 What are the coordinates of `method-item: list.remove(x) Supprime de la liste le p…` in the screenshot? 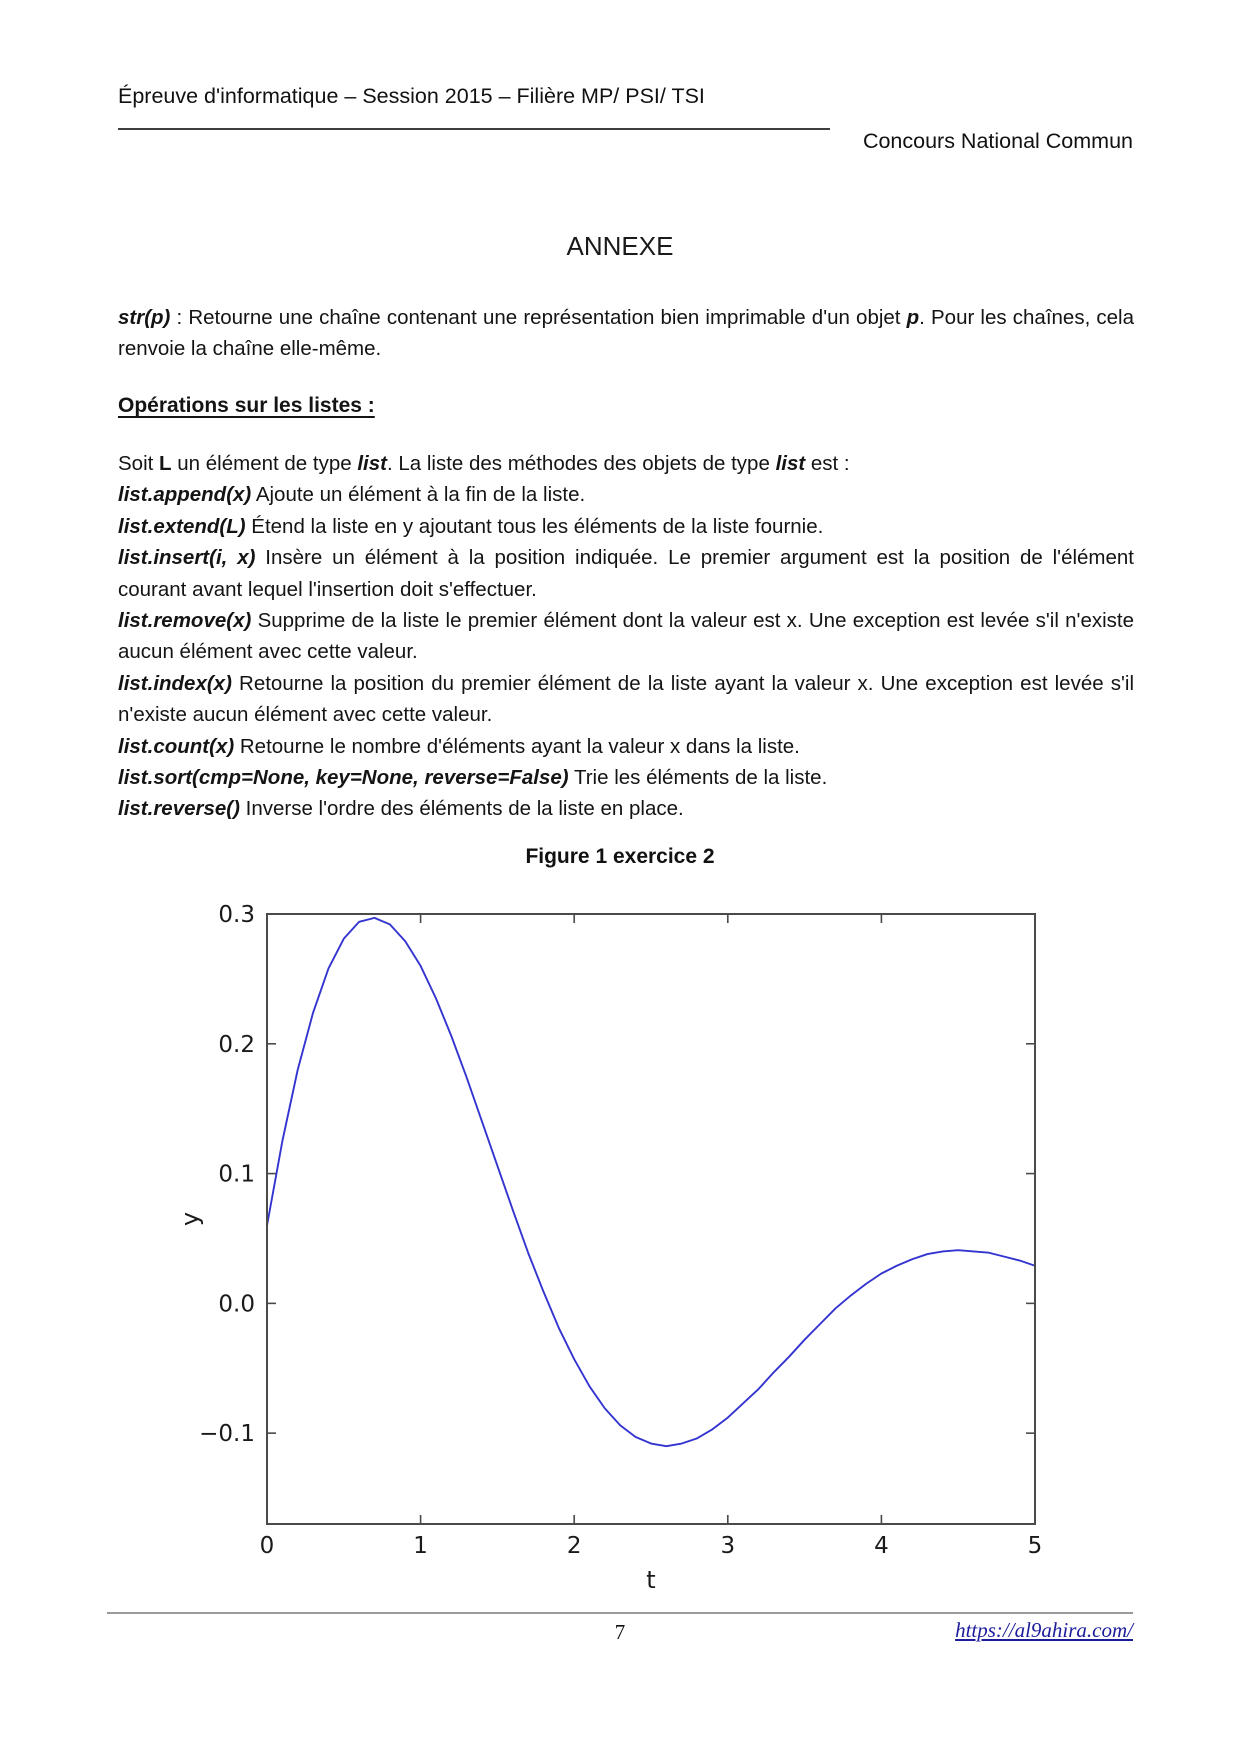 It's located at (626, 636).